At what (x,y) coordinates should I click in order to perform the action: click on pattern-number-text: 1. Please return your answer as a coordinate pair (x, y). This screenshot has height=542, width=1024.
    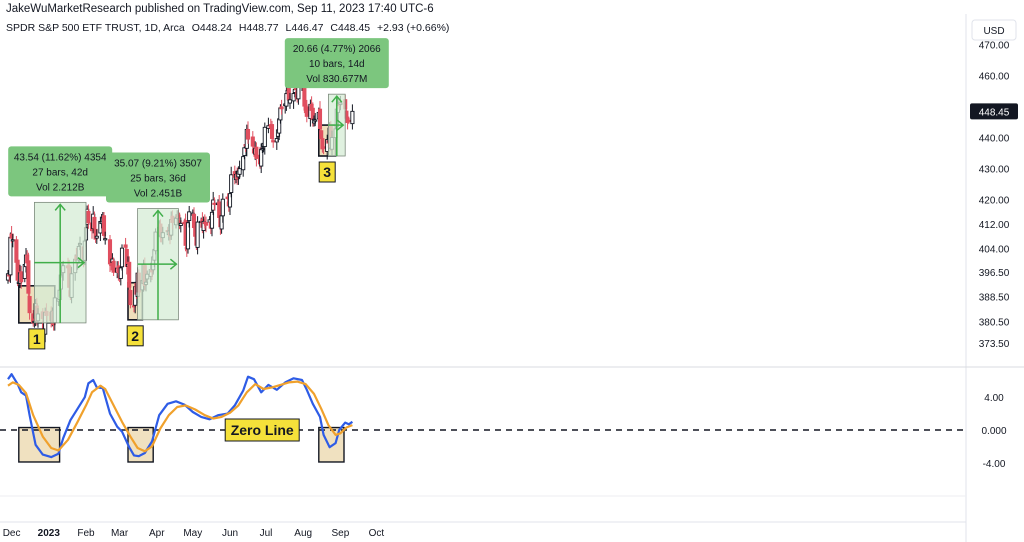
    Looking at the image, I should click on (37, 339).